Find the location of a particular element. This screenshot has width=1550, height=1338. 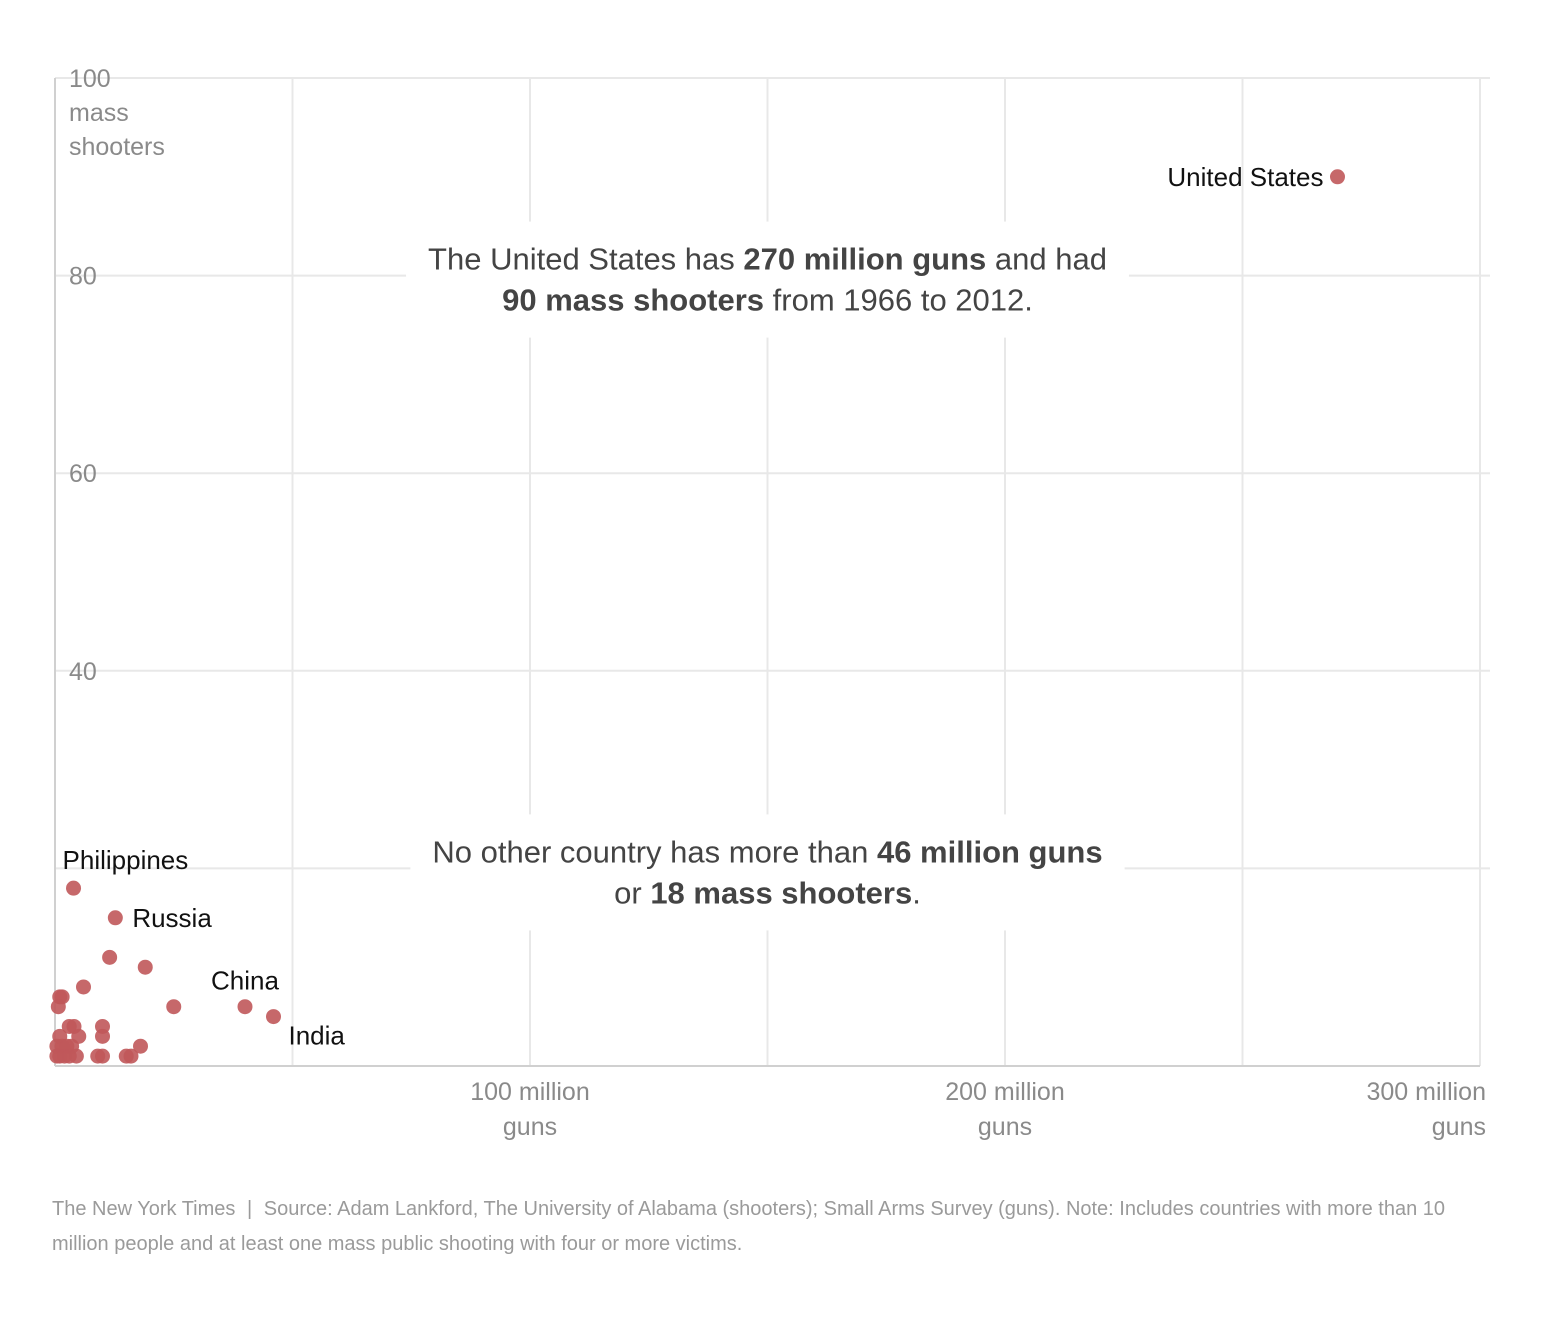

x-tick-label: 100 million is located at coordinates (530, 1092).